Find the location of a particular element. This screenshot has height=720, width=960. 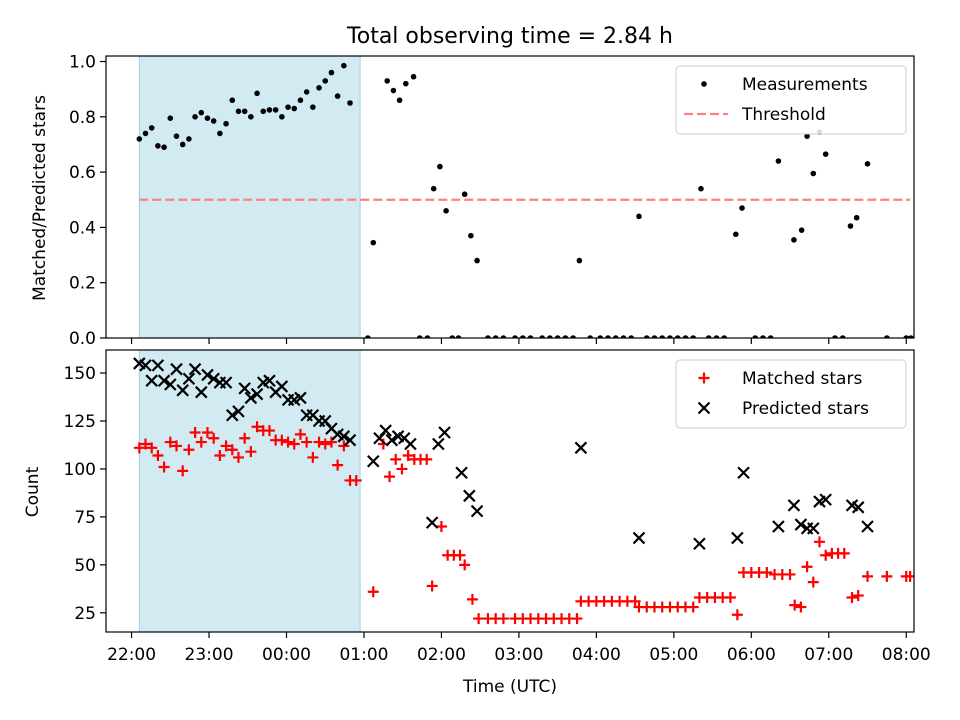

y-tick-label: 0.2 is located at coordinates (82, 284).